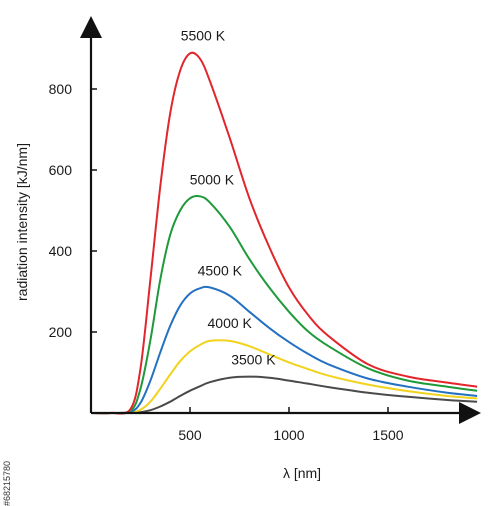 This screenshot has width=500, height=506. What do you see at coordinates (229, 198) in the screenshot?
I see `curve-labels: 3500 K 4000 K 4500 K 5000 K 5500 K` at bounding box center [229, 198].